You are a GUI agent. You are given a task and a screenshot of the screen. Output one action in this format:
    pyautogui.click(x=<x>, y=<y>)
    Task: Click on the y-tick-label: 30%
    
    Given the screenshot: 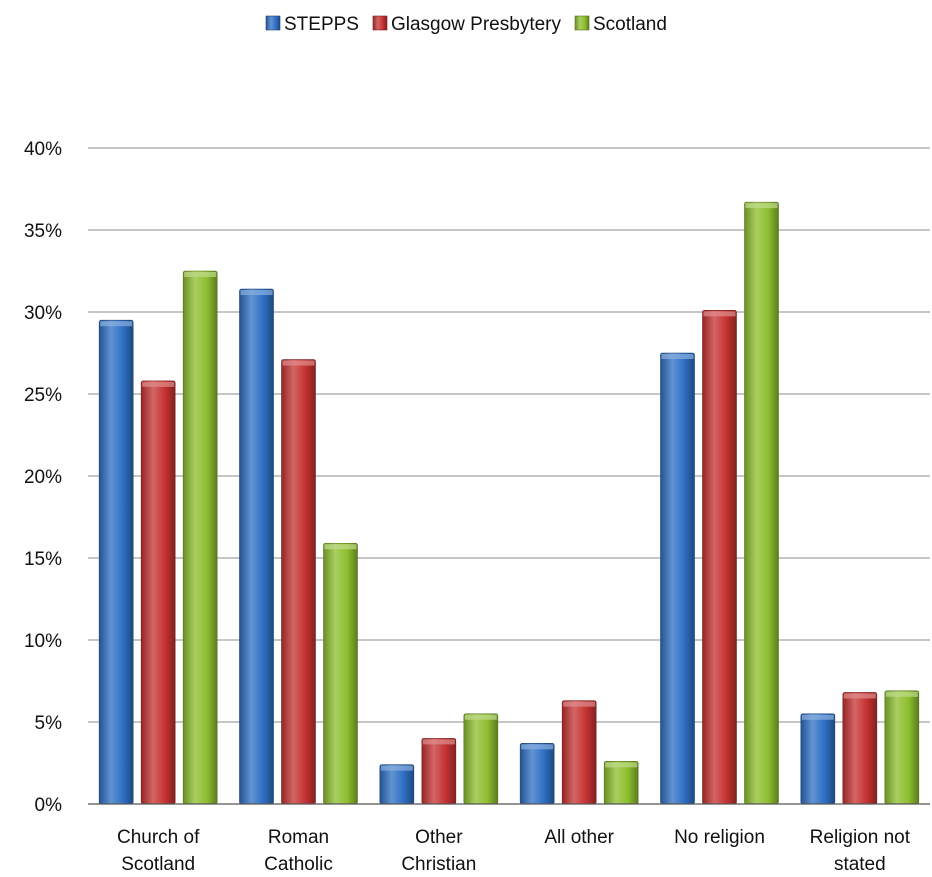 What is the action you would take?
    pyautogui.click(x=43, y=313)
    